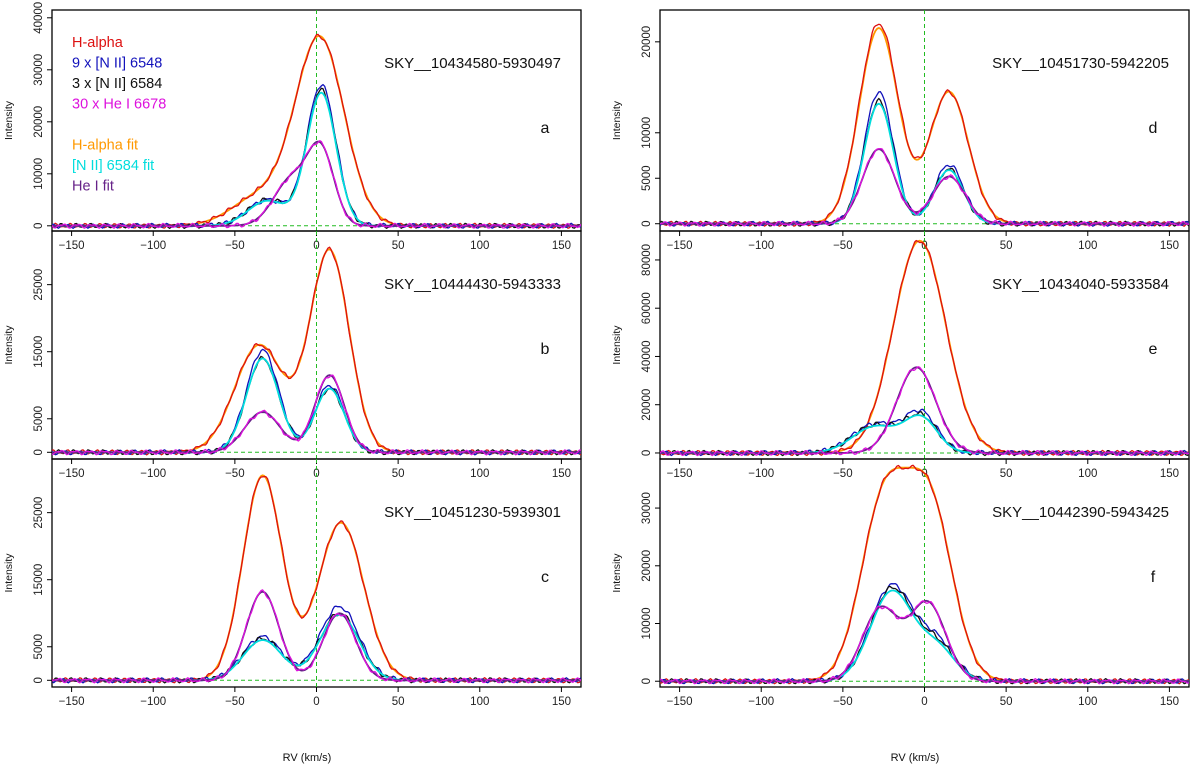 The width and height of the screenshot is (1200, 765). Describe the element at coordinates (647, 42) in the screenshot. I see `panel-d-ytick-label: 20000` at that location.